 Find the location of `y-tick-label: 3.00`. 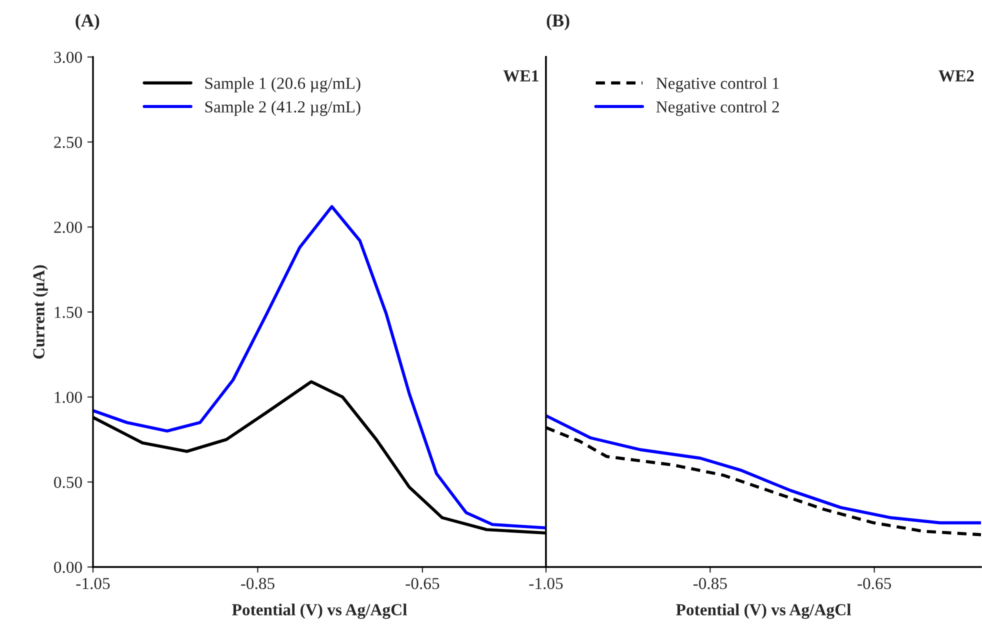

y-tick-label: 3.00 is located at coordinates (68, 58).